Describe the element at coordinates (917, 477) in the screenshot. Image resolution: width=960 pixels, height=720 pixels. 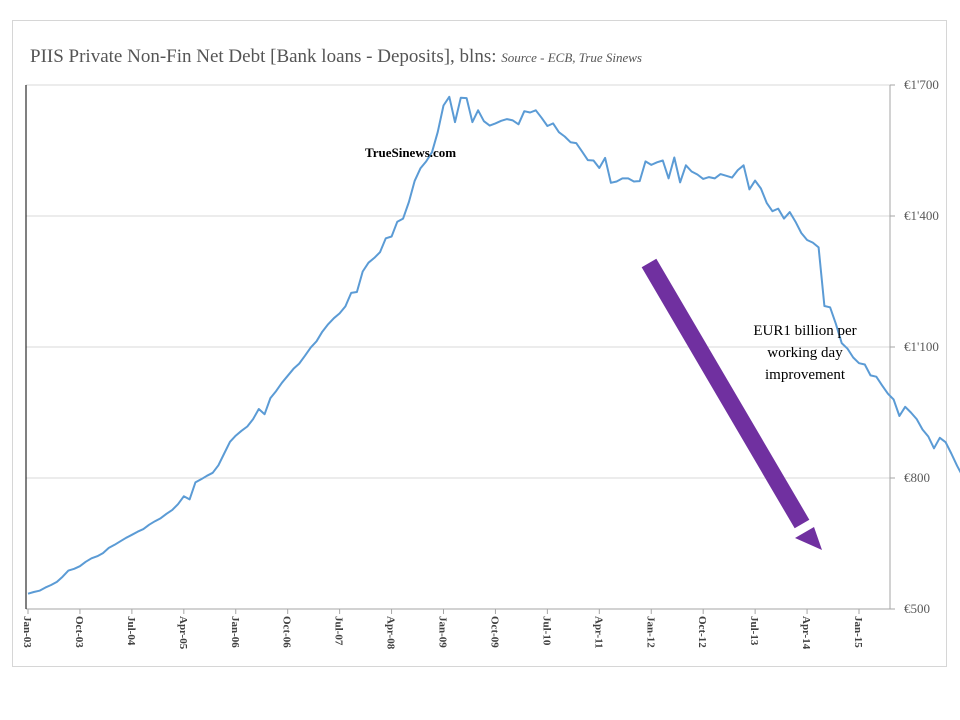
I see `y-tick-label: €800` at that location.